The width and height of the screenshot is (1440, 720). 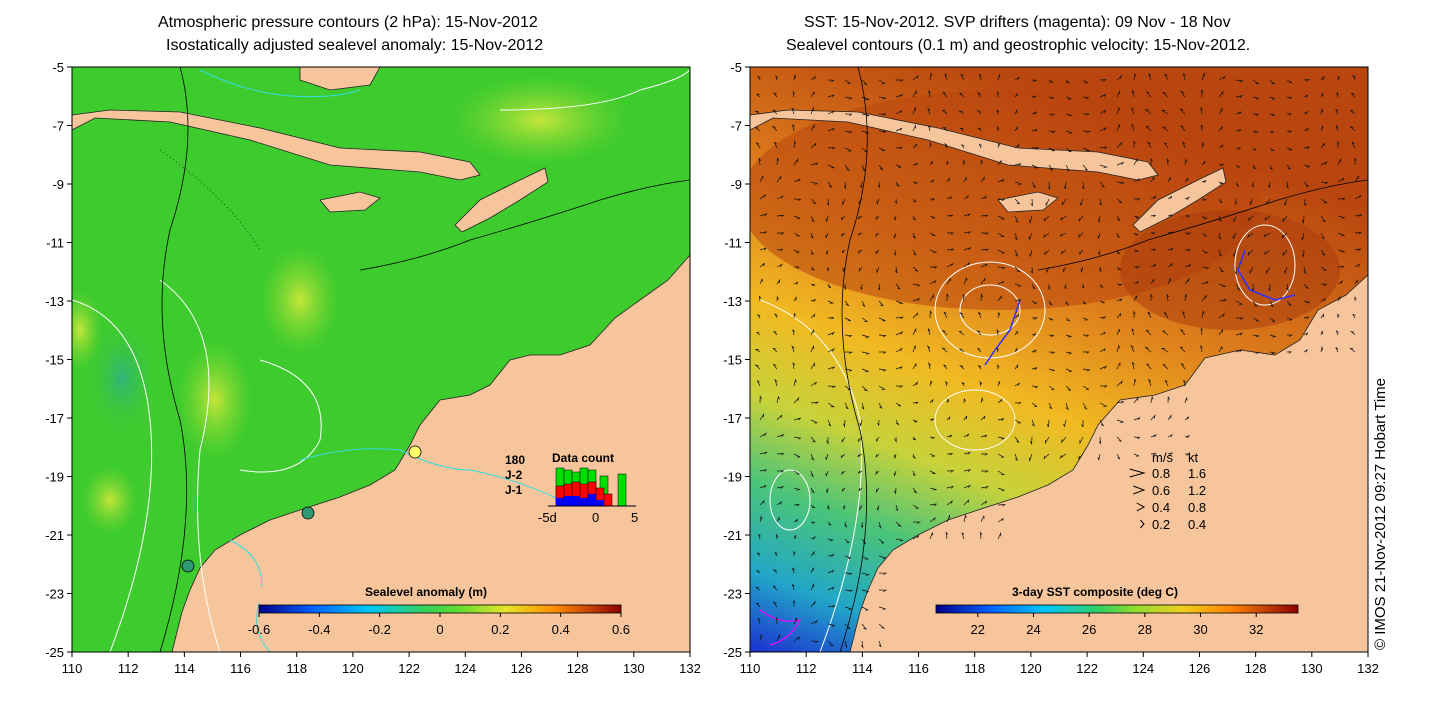 I want to click on tide-gauge-marker, so click(x=415, y=452).